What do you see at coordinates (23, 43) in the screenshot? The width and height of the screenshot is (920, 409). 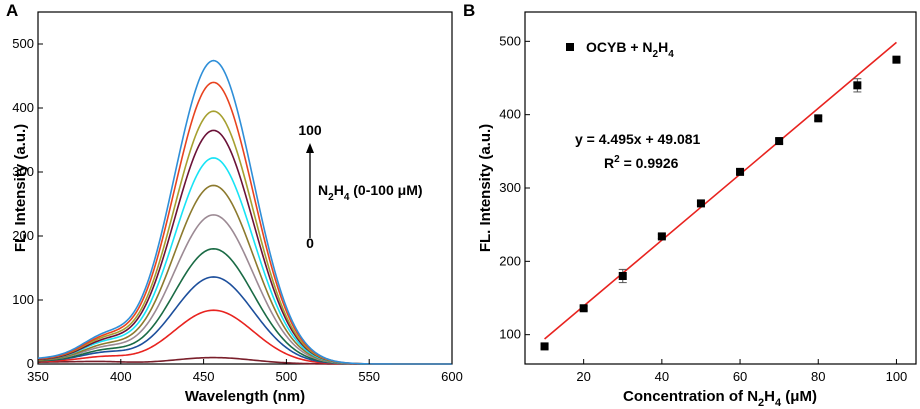 I see `plot-a-y-tick-label: 500` at bounding box center [23, 43].